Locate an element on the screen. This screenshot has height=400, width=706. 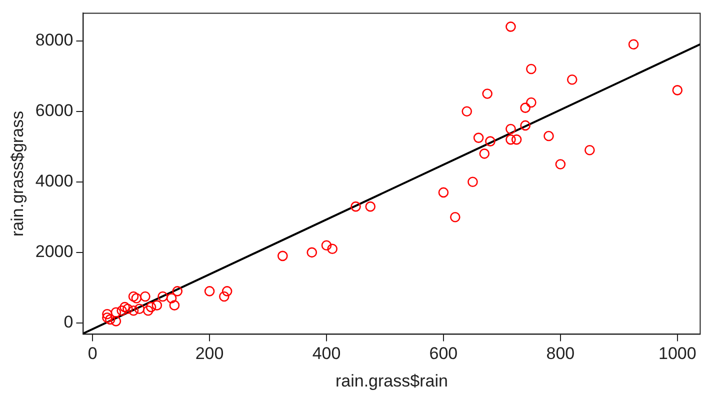
x-tick-label: 0 is located at coordinates (93, 354).